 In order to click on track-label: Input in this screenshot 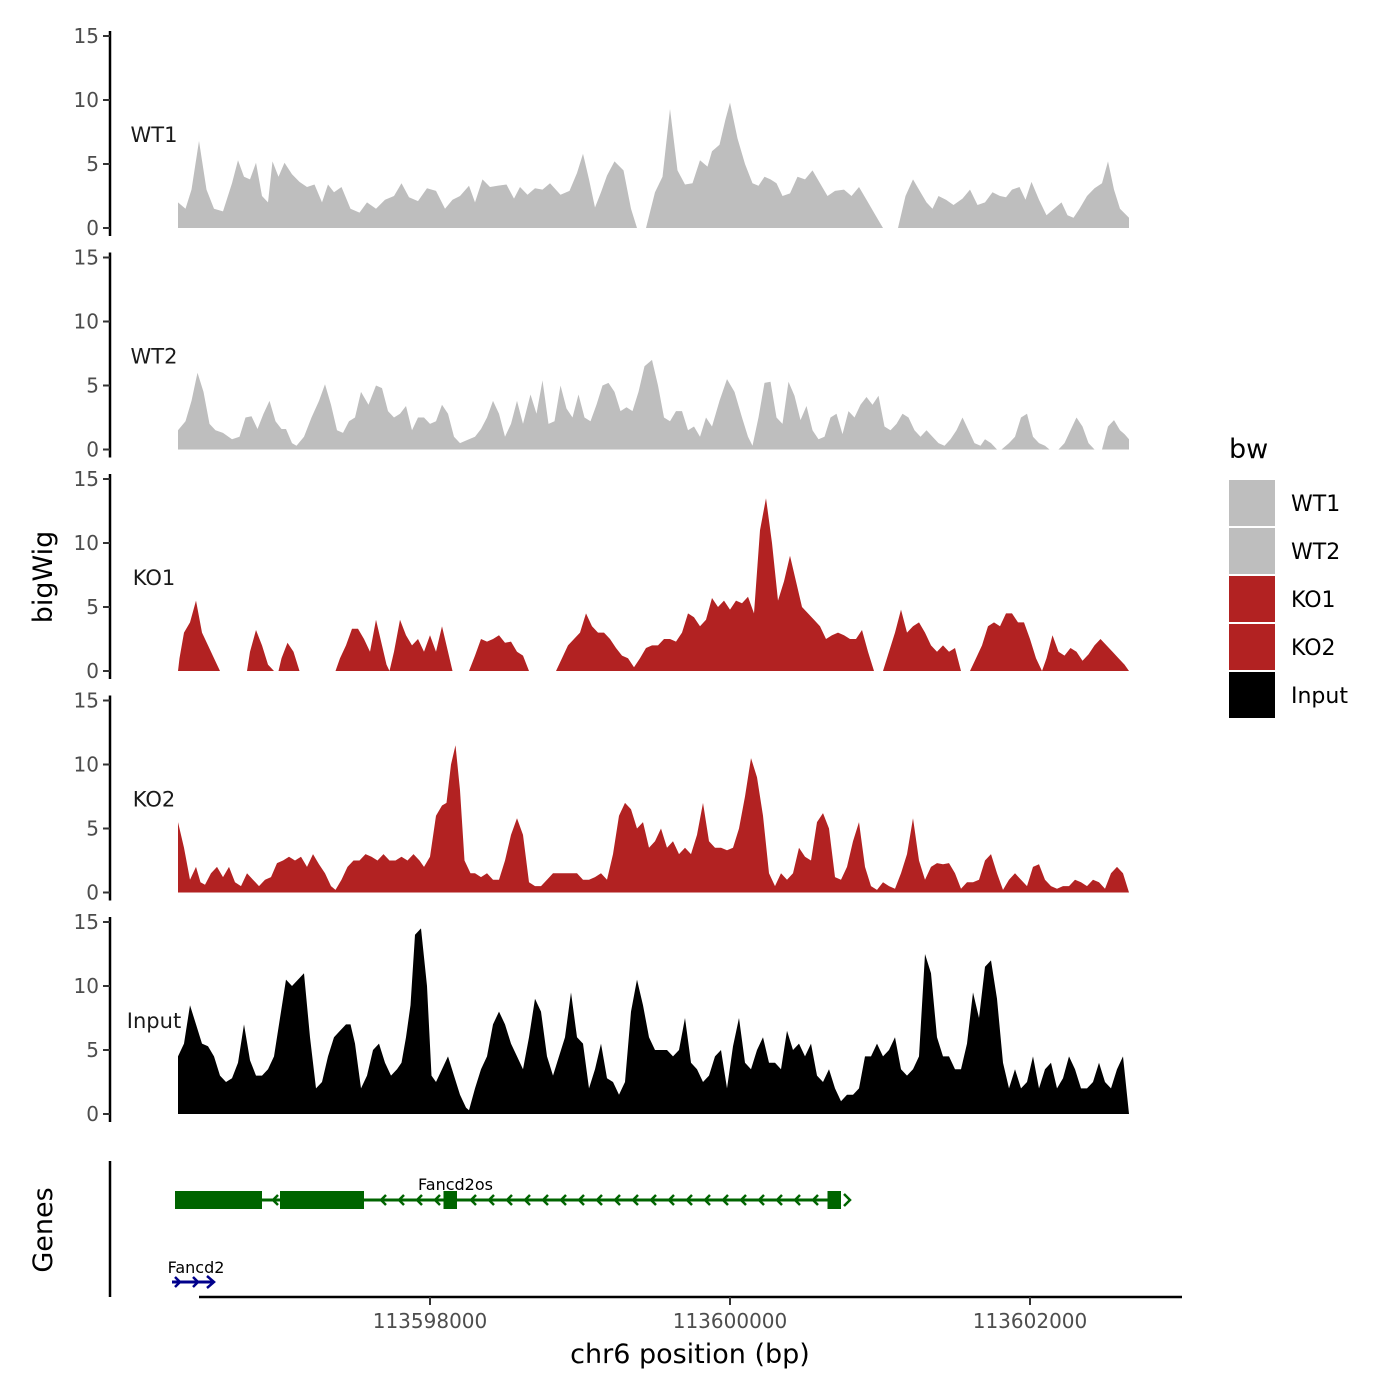, I will do `click(154, 1021)`.